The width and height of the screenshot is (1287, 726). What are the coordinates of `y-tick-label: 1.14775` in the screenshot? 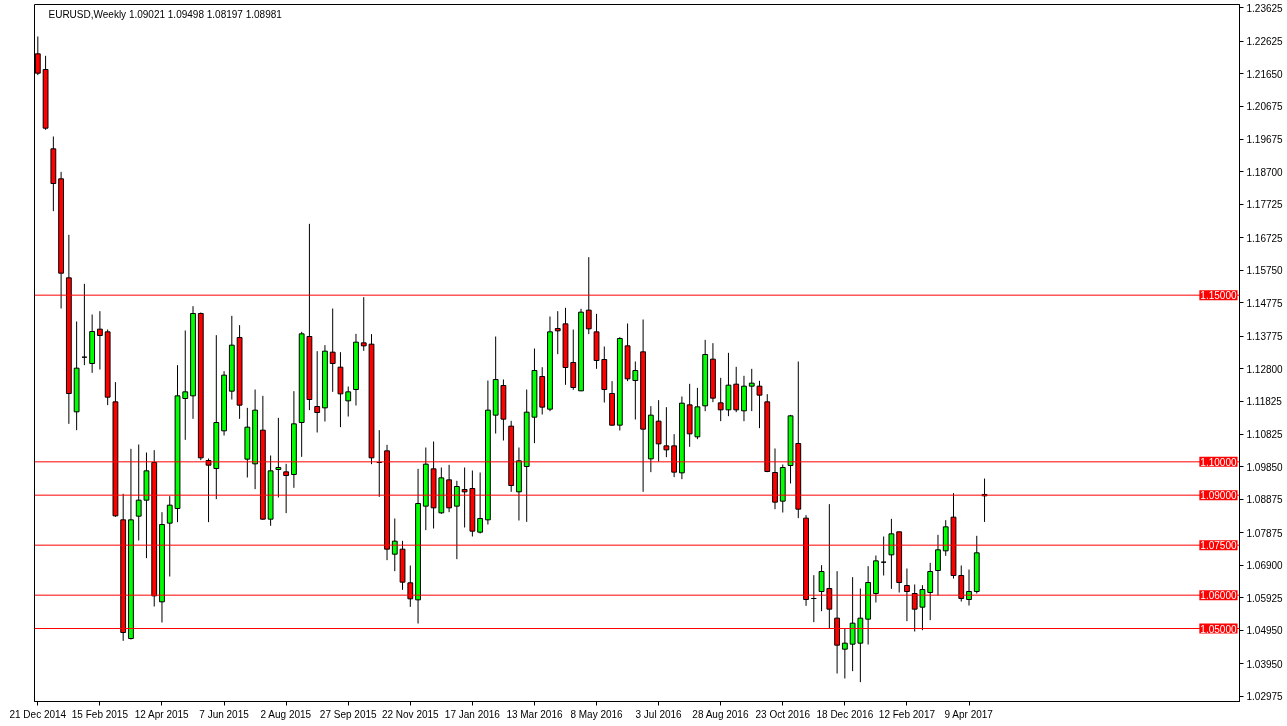 It's located at (1265, 303).